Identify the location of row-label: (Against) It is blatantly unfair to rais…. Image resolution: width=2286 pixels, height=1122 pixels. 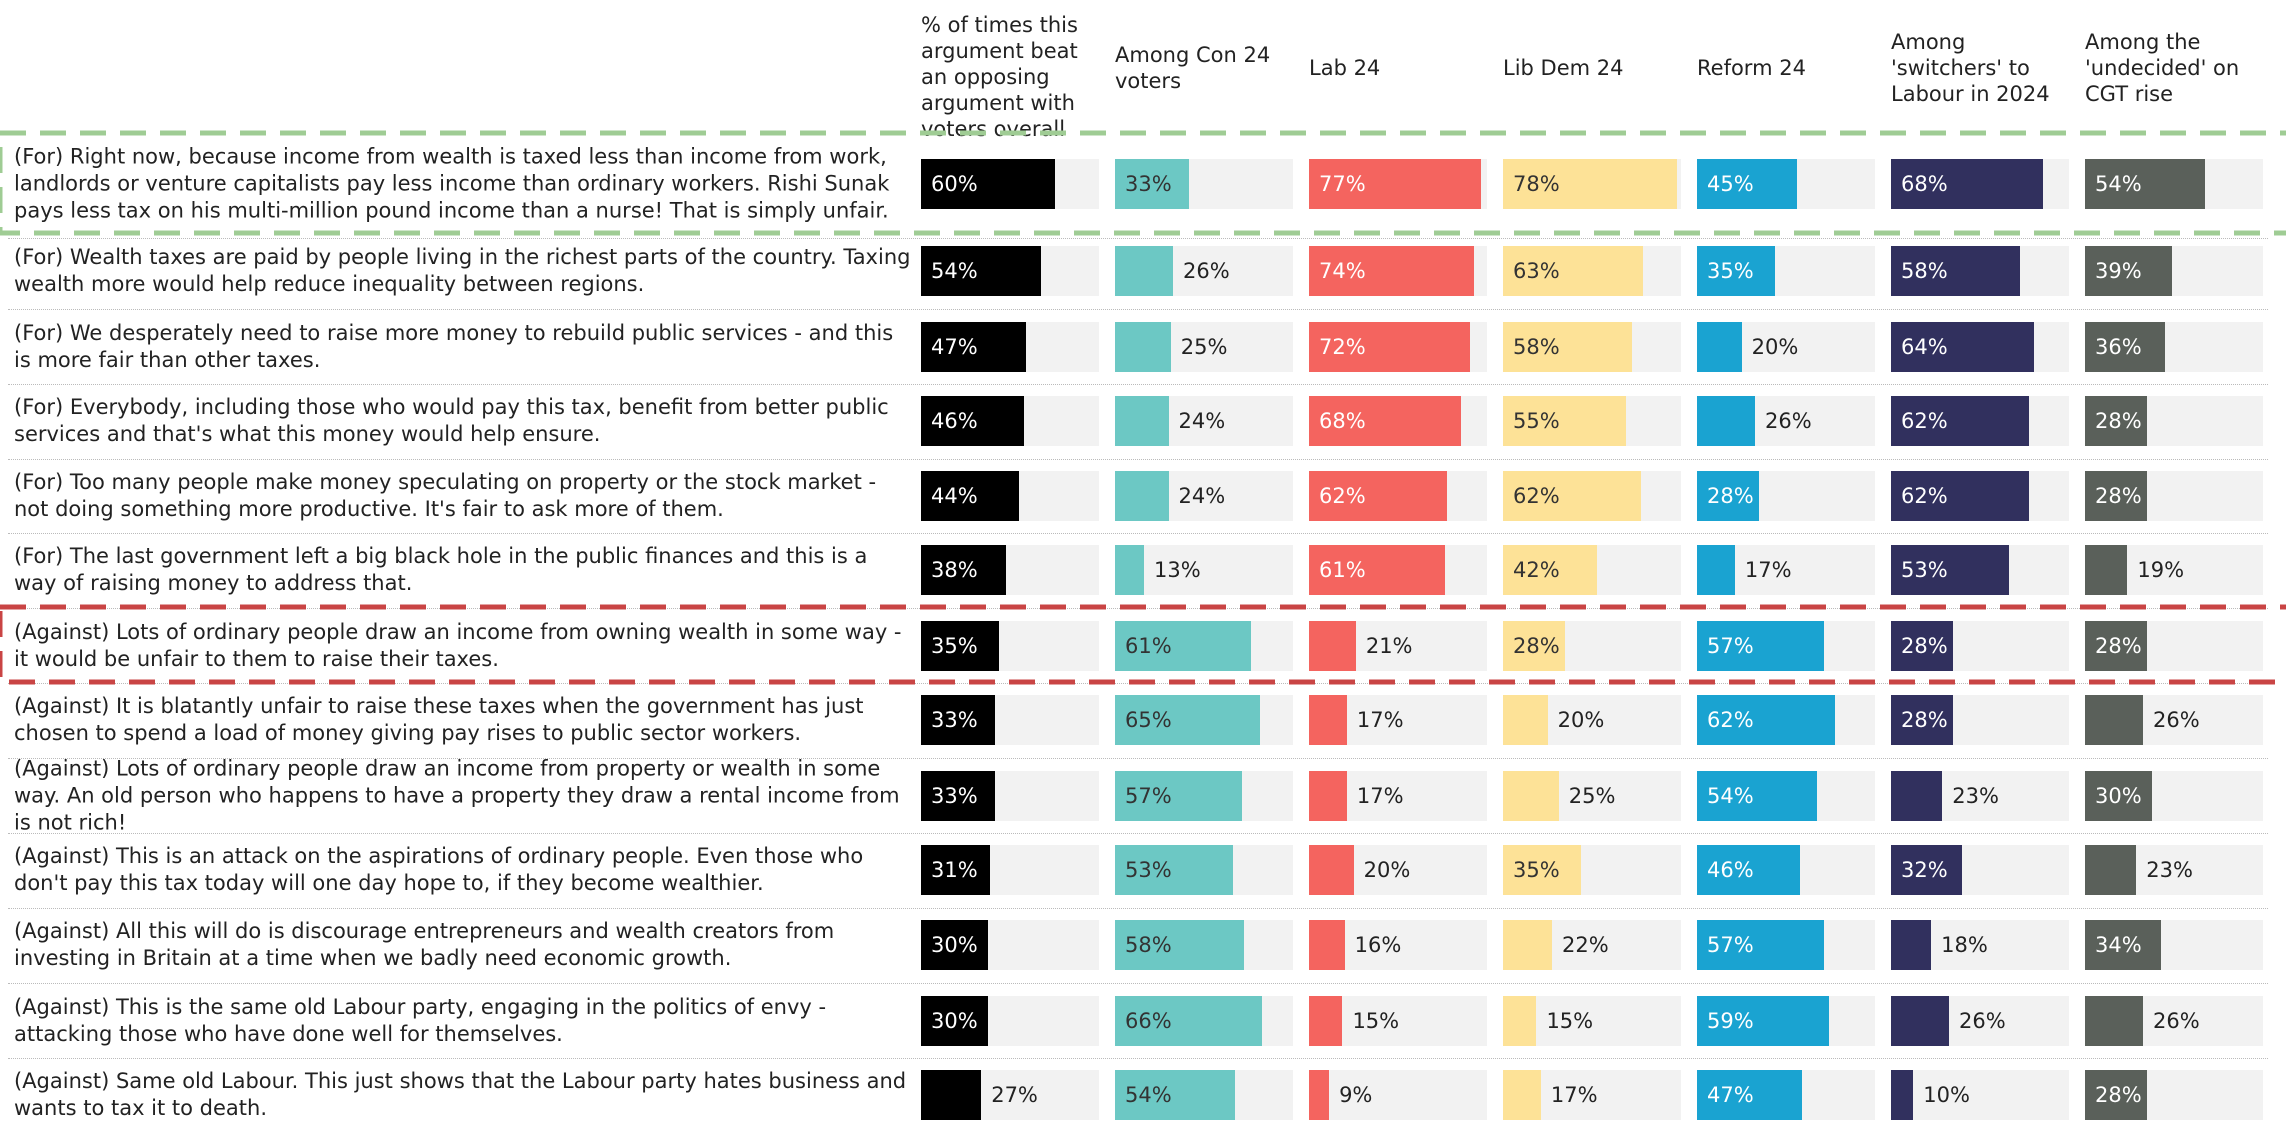
(439, 719).